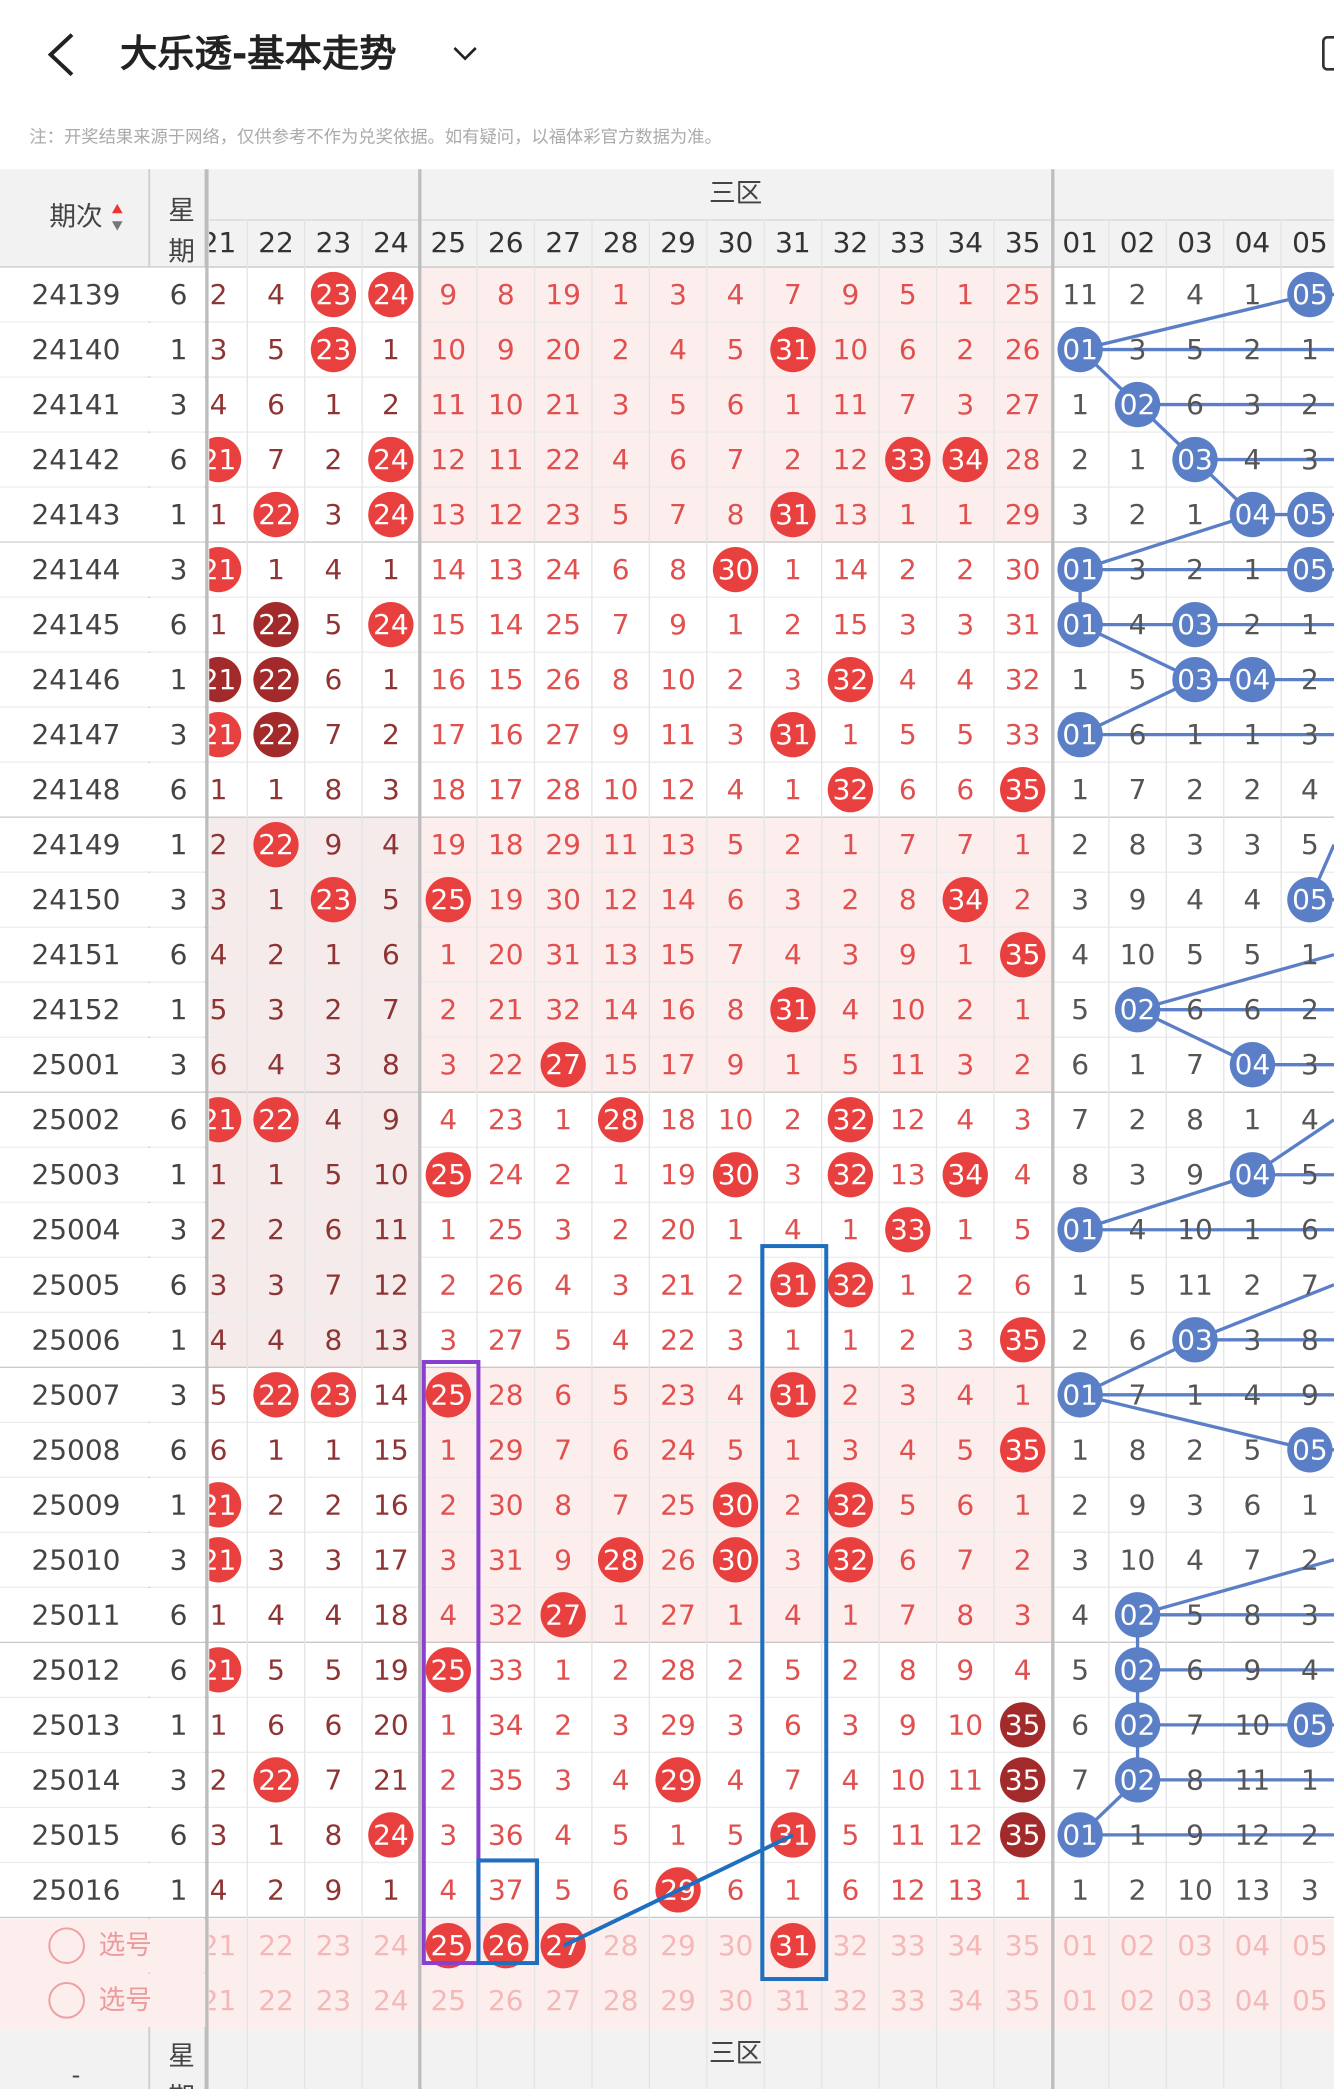  Describe the element at coordinates (75, 514) in the screenshot. I see `period: 24143` at that location.